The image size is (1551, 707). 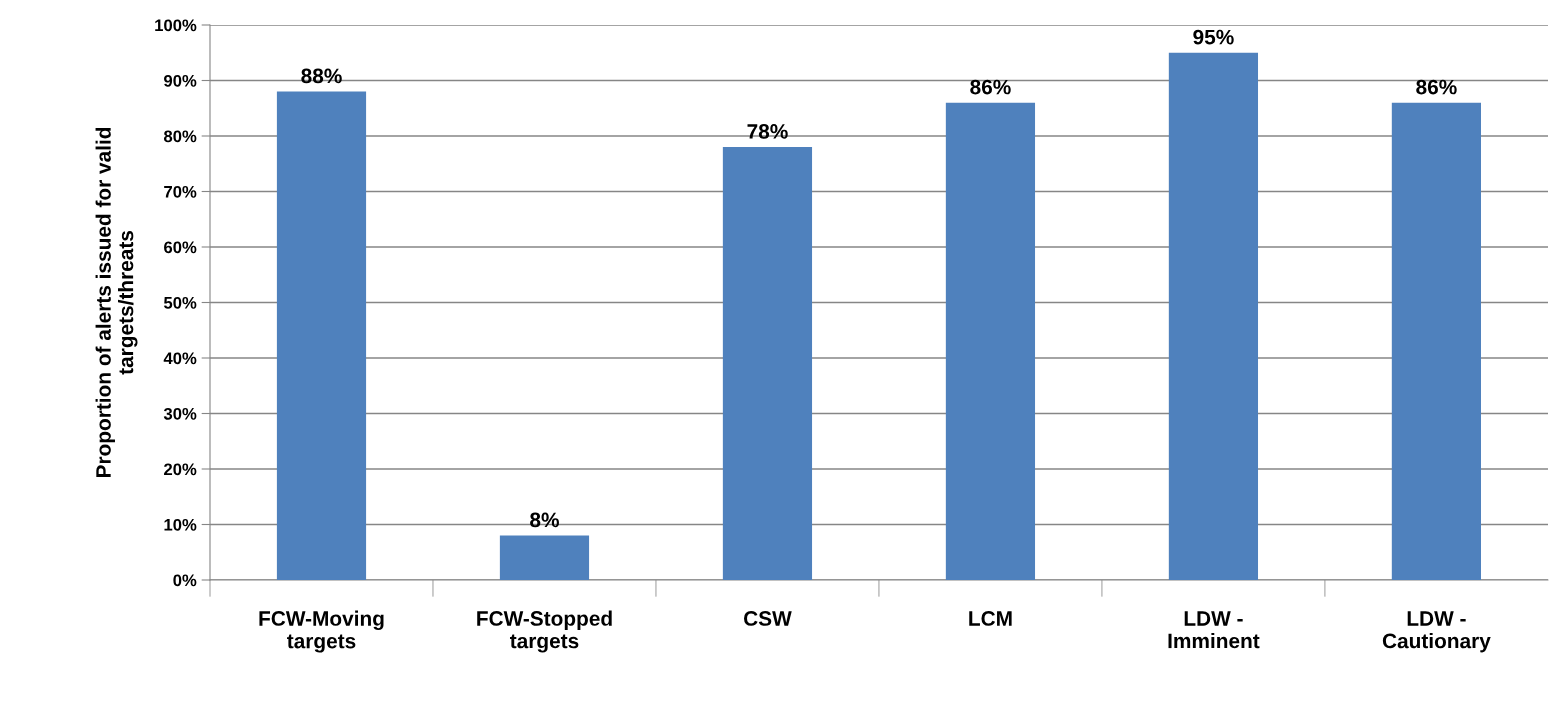 I want to click on y-axis-title: Proportion of alerts issued for valid targets/threats, so click(x=116, y=302).